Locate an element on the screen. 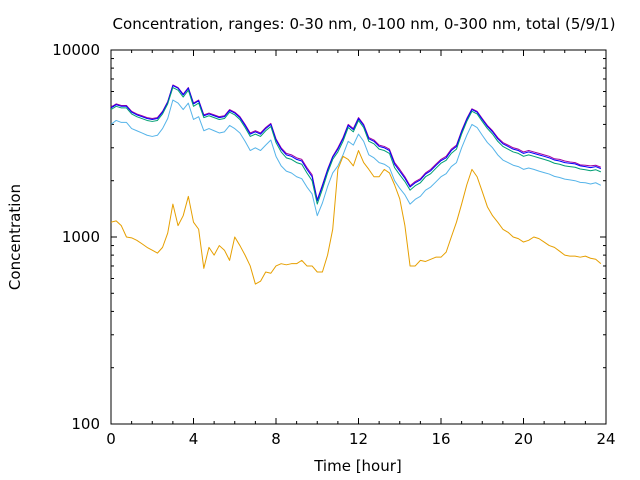 The height and width of the screenshot is (480, 640). x-tick-label: 24 is located at coordinates (605, 439).